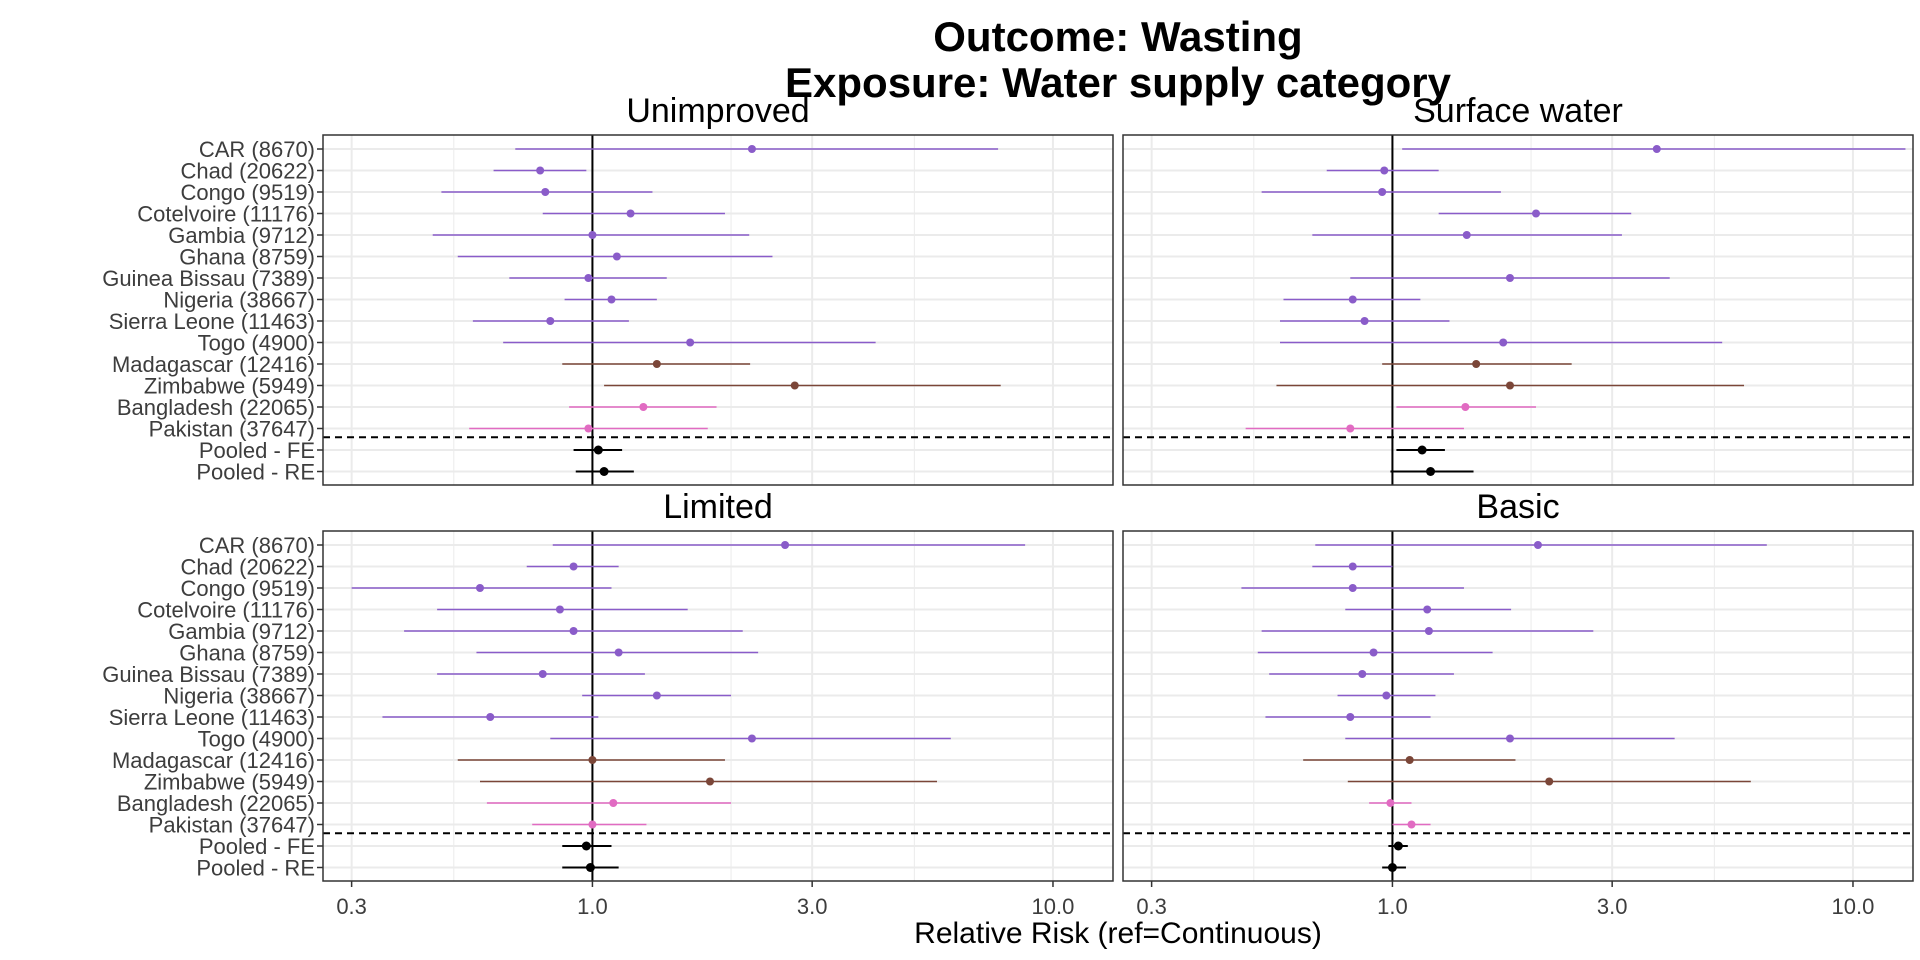  What do you see at coordinates (1117, 36) in the screenshot?
I see `title-line-1: Outcome: Wasting` at bounding box center [1117, 36].